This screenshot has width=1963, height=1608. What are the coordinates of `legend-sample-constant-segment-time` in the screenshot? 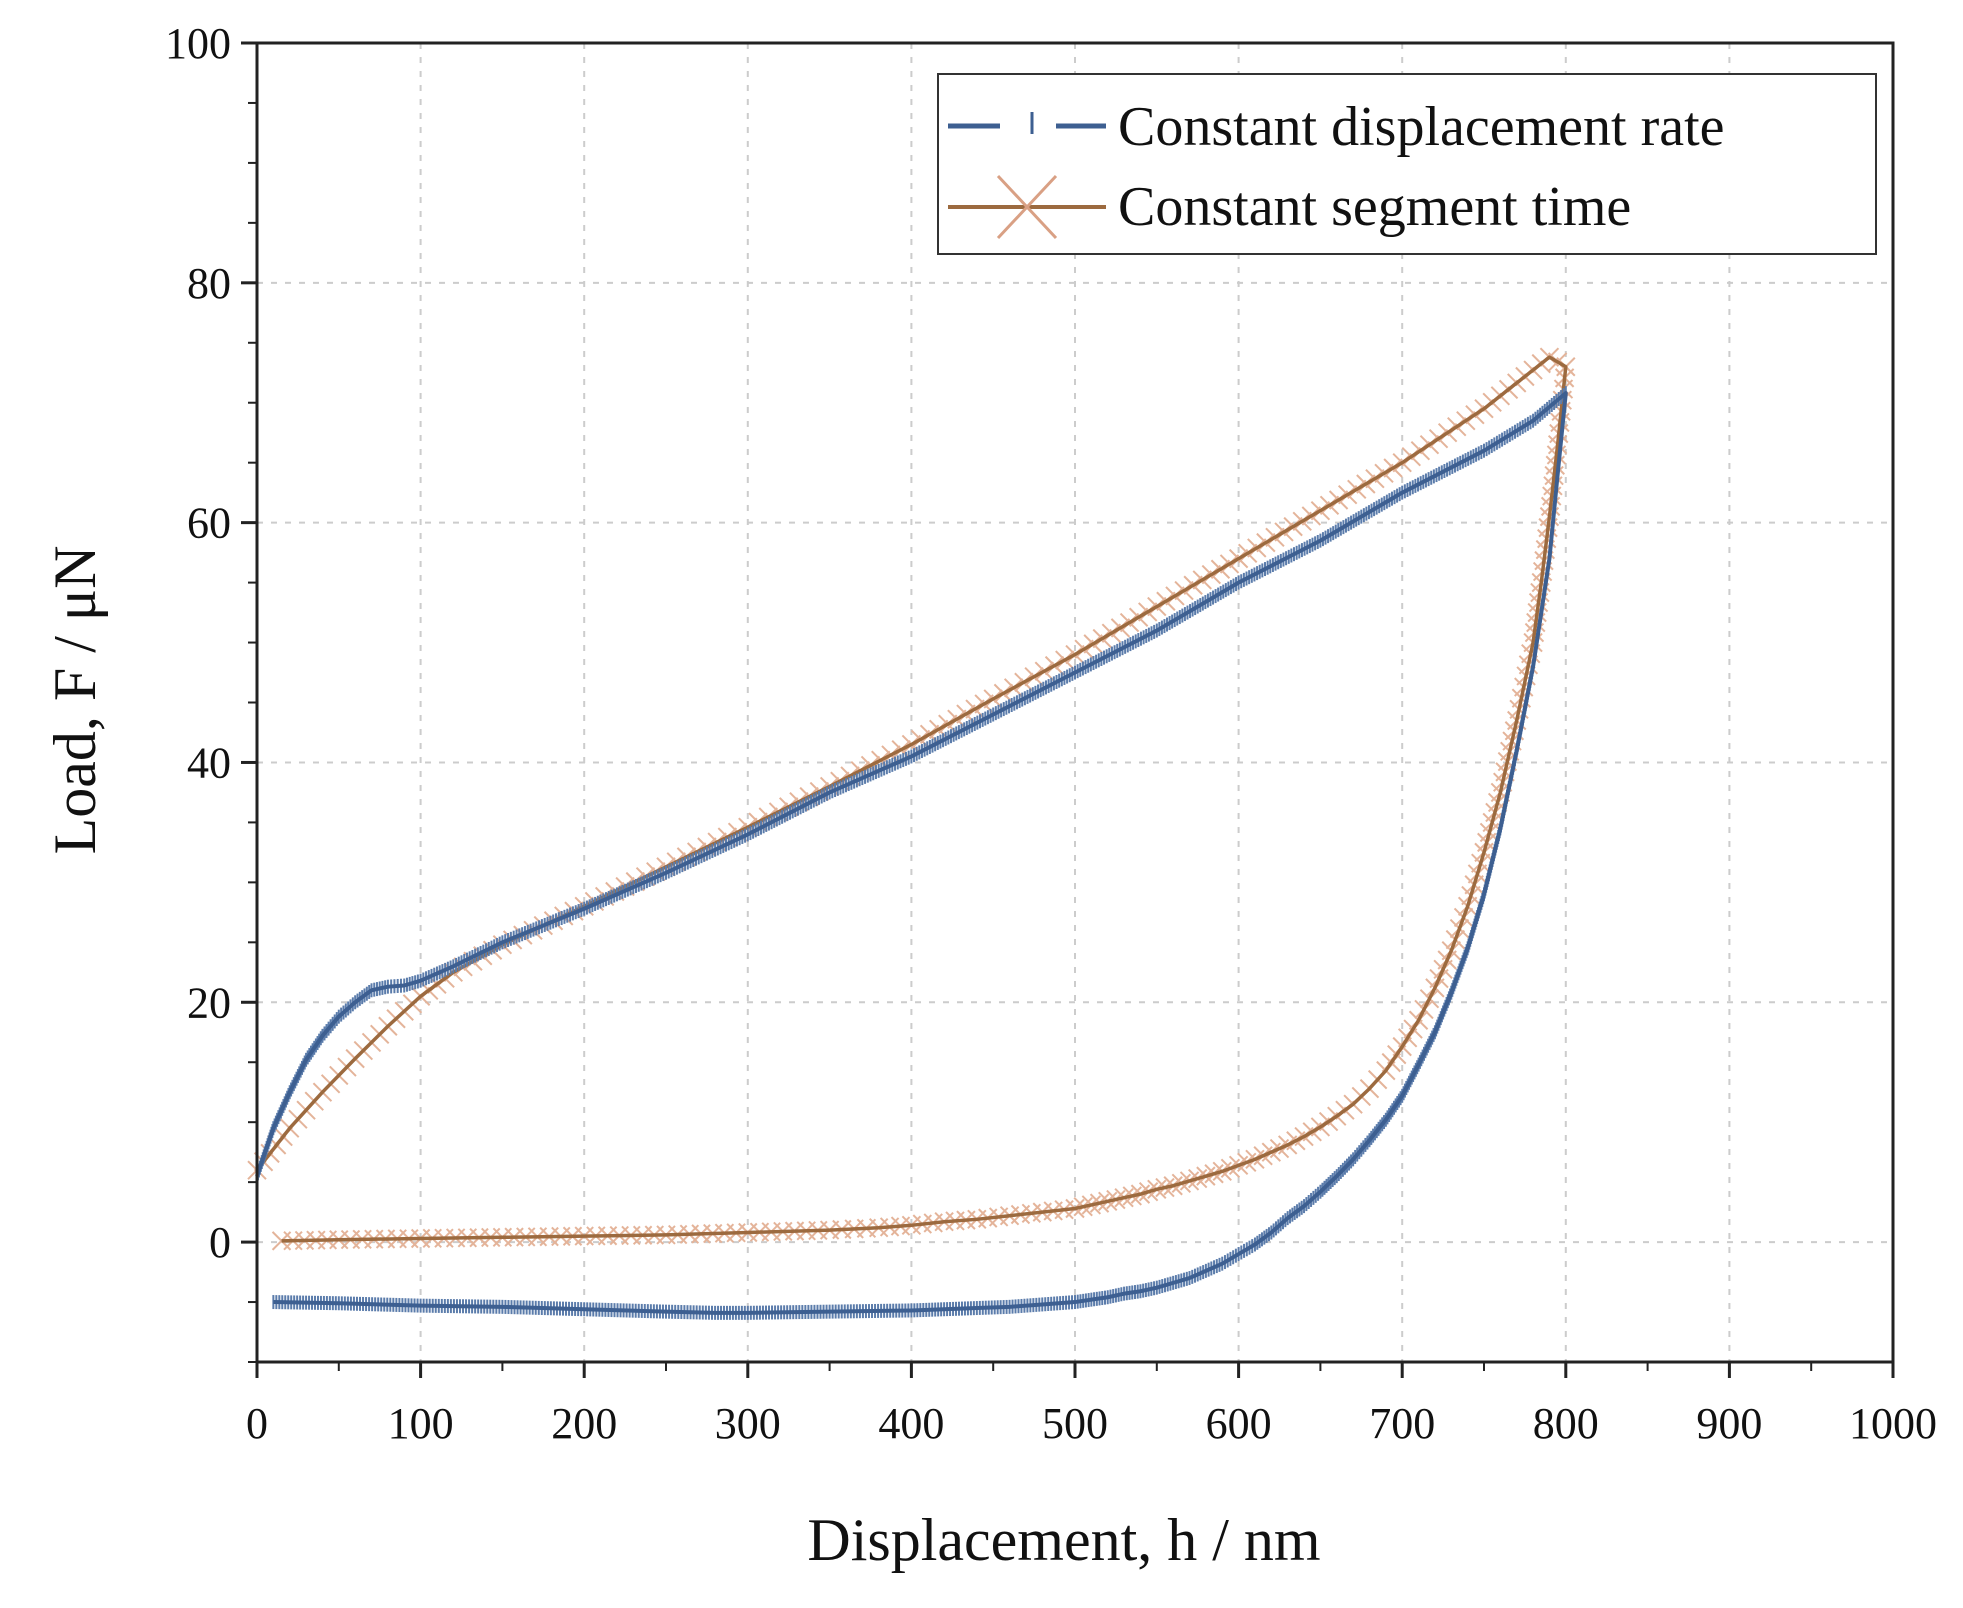 It's located at (1027, 207).